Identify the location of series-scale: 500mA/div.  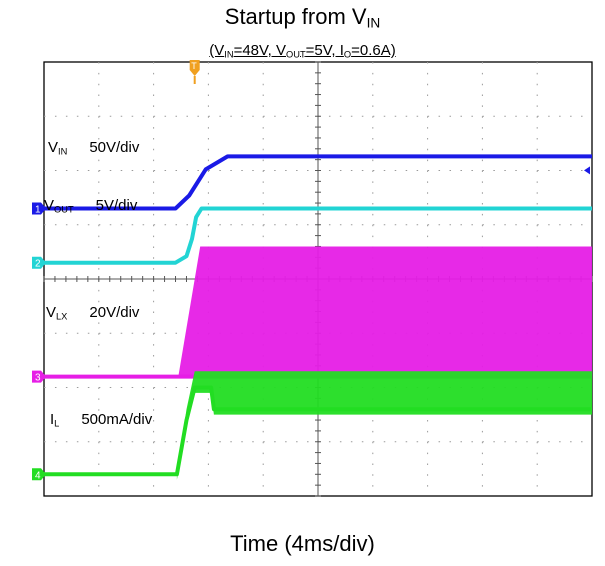
(117, 419).